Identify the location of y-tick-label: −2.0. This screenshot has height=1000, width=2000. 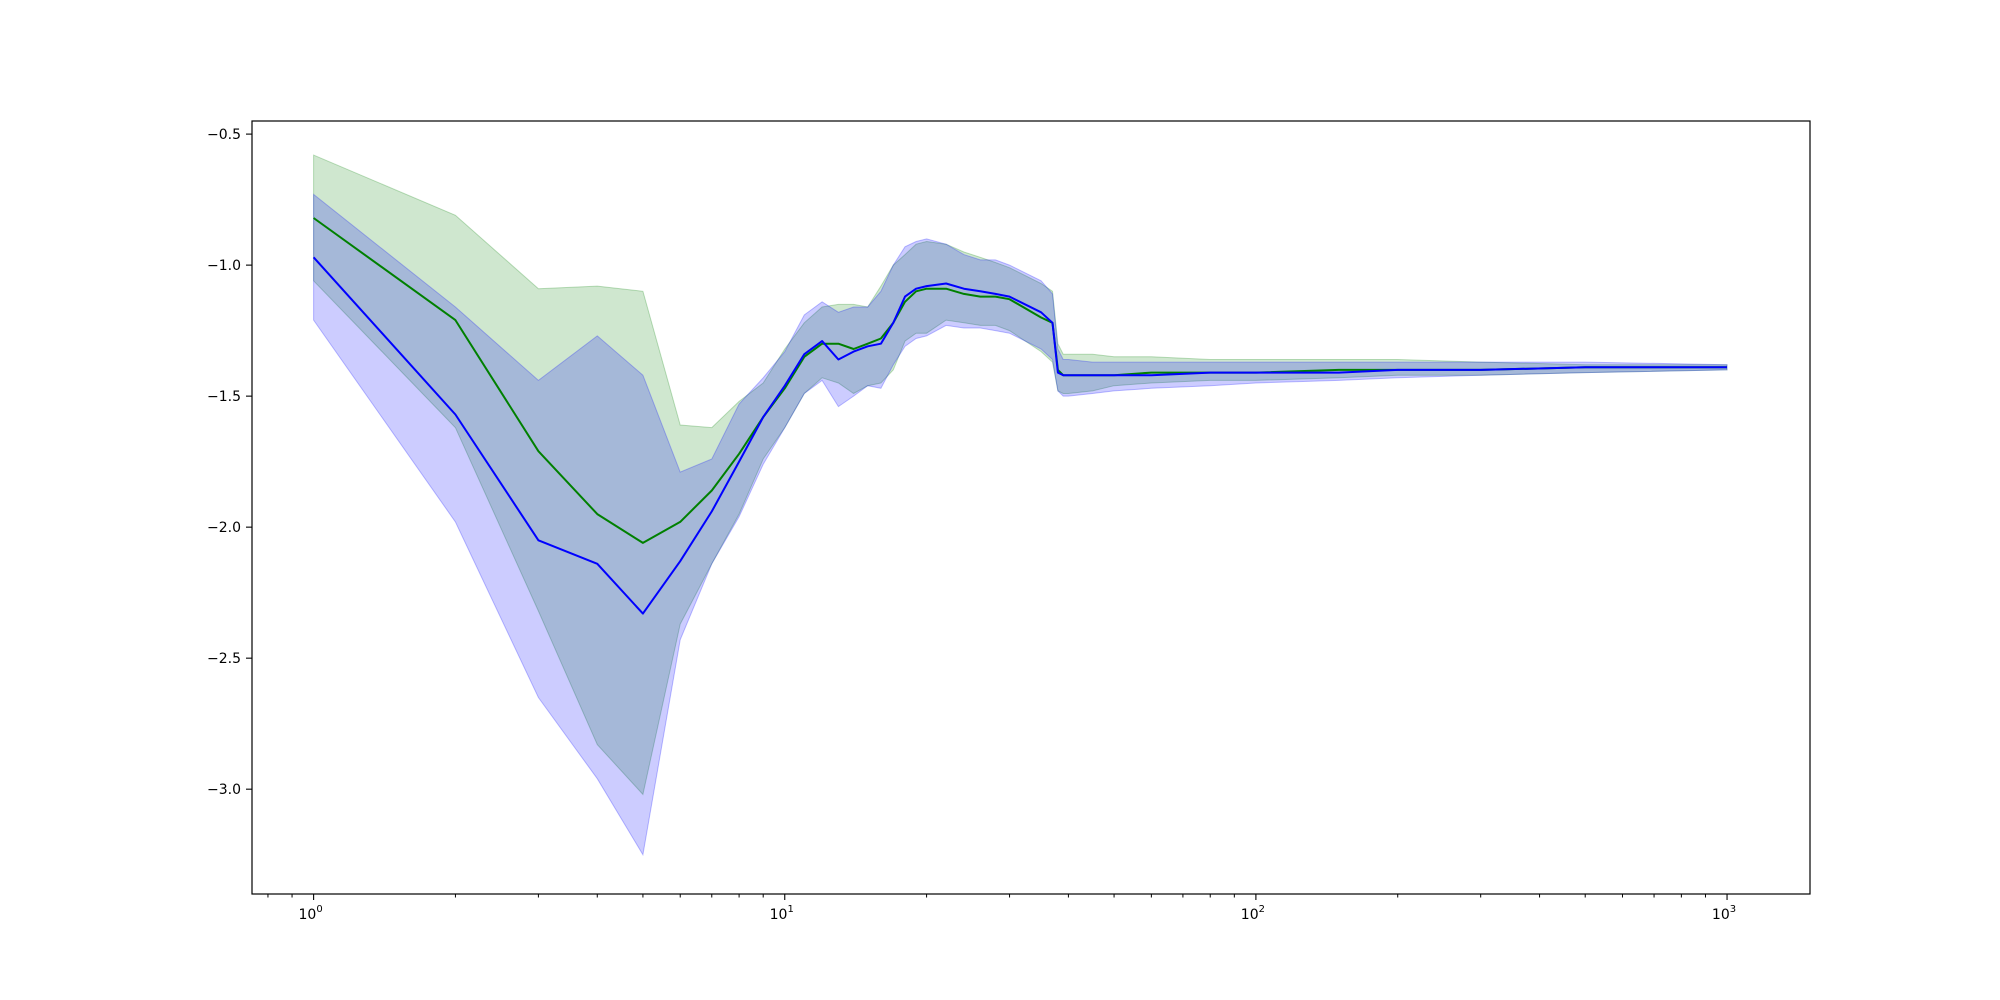
(224, 528).